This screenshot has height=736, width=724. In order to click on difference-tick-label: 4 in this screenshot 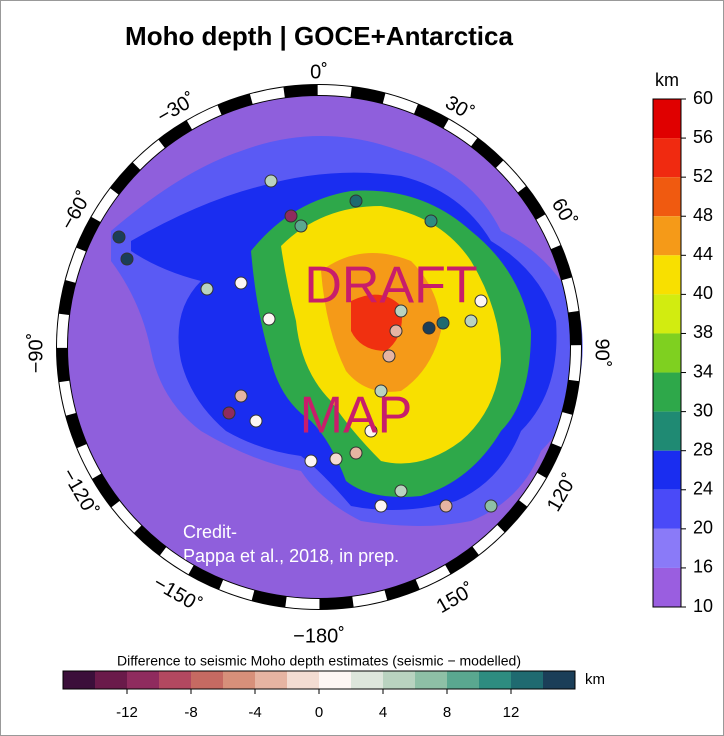, I will do `click(383, 712)`.